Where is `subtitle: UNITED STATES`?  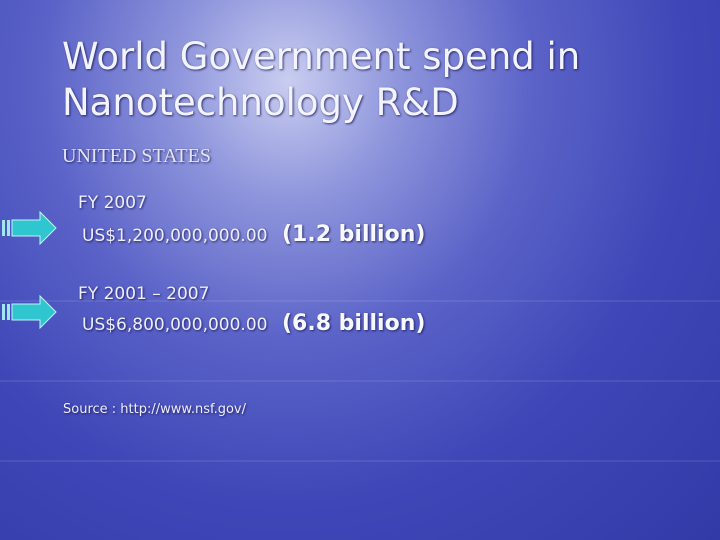 subtitle: UNITED STATES is located at coordinates (136, 156).